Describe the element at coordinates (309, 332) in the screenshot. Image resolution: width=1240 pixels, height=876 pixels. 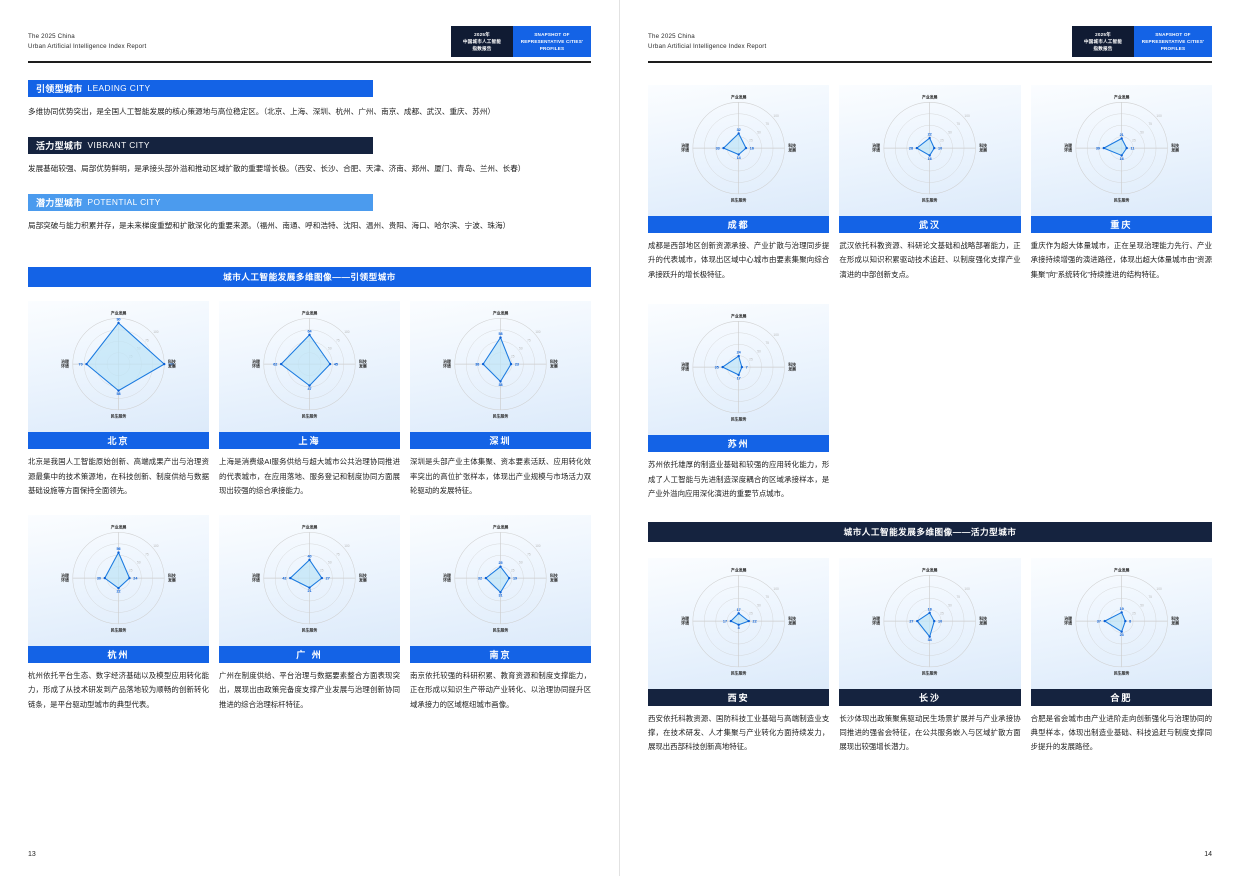
I see `svg-text: 64` at that location.